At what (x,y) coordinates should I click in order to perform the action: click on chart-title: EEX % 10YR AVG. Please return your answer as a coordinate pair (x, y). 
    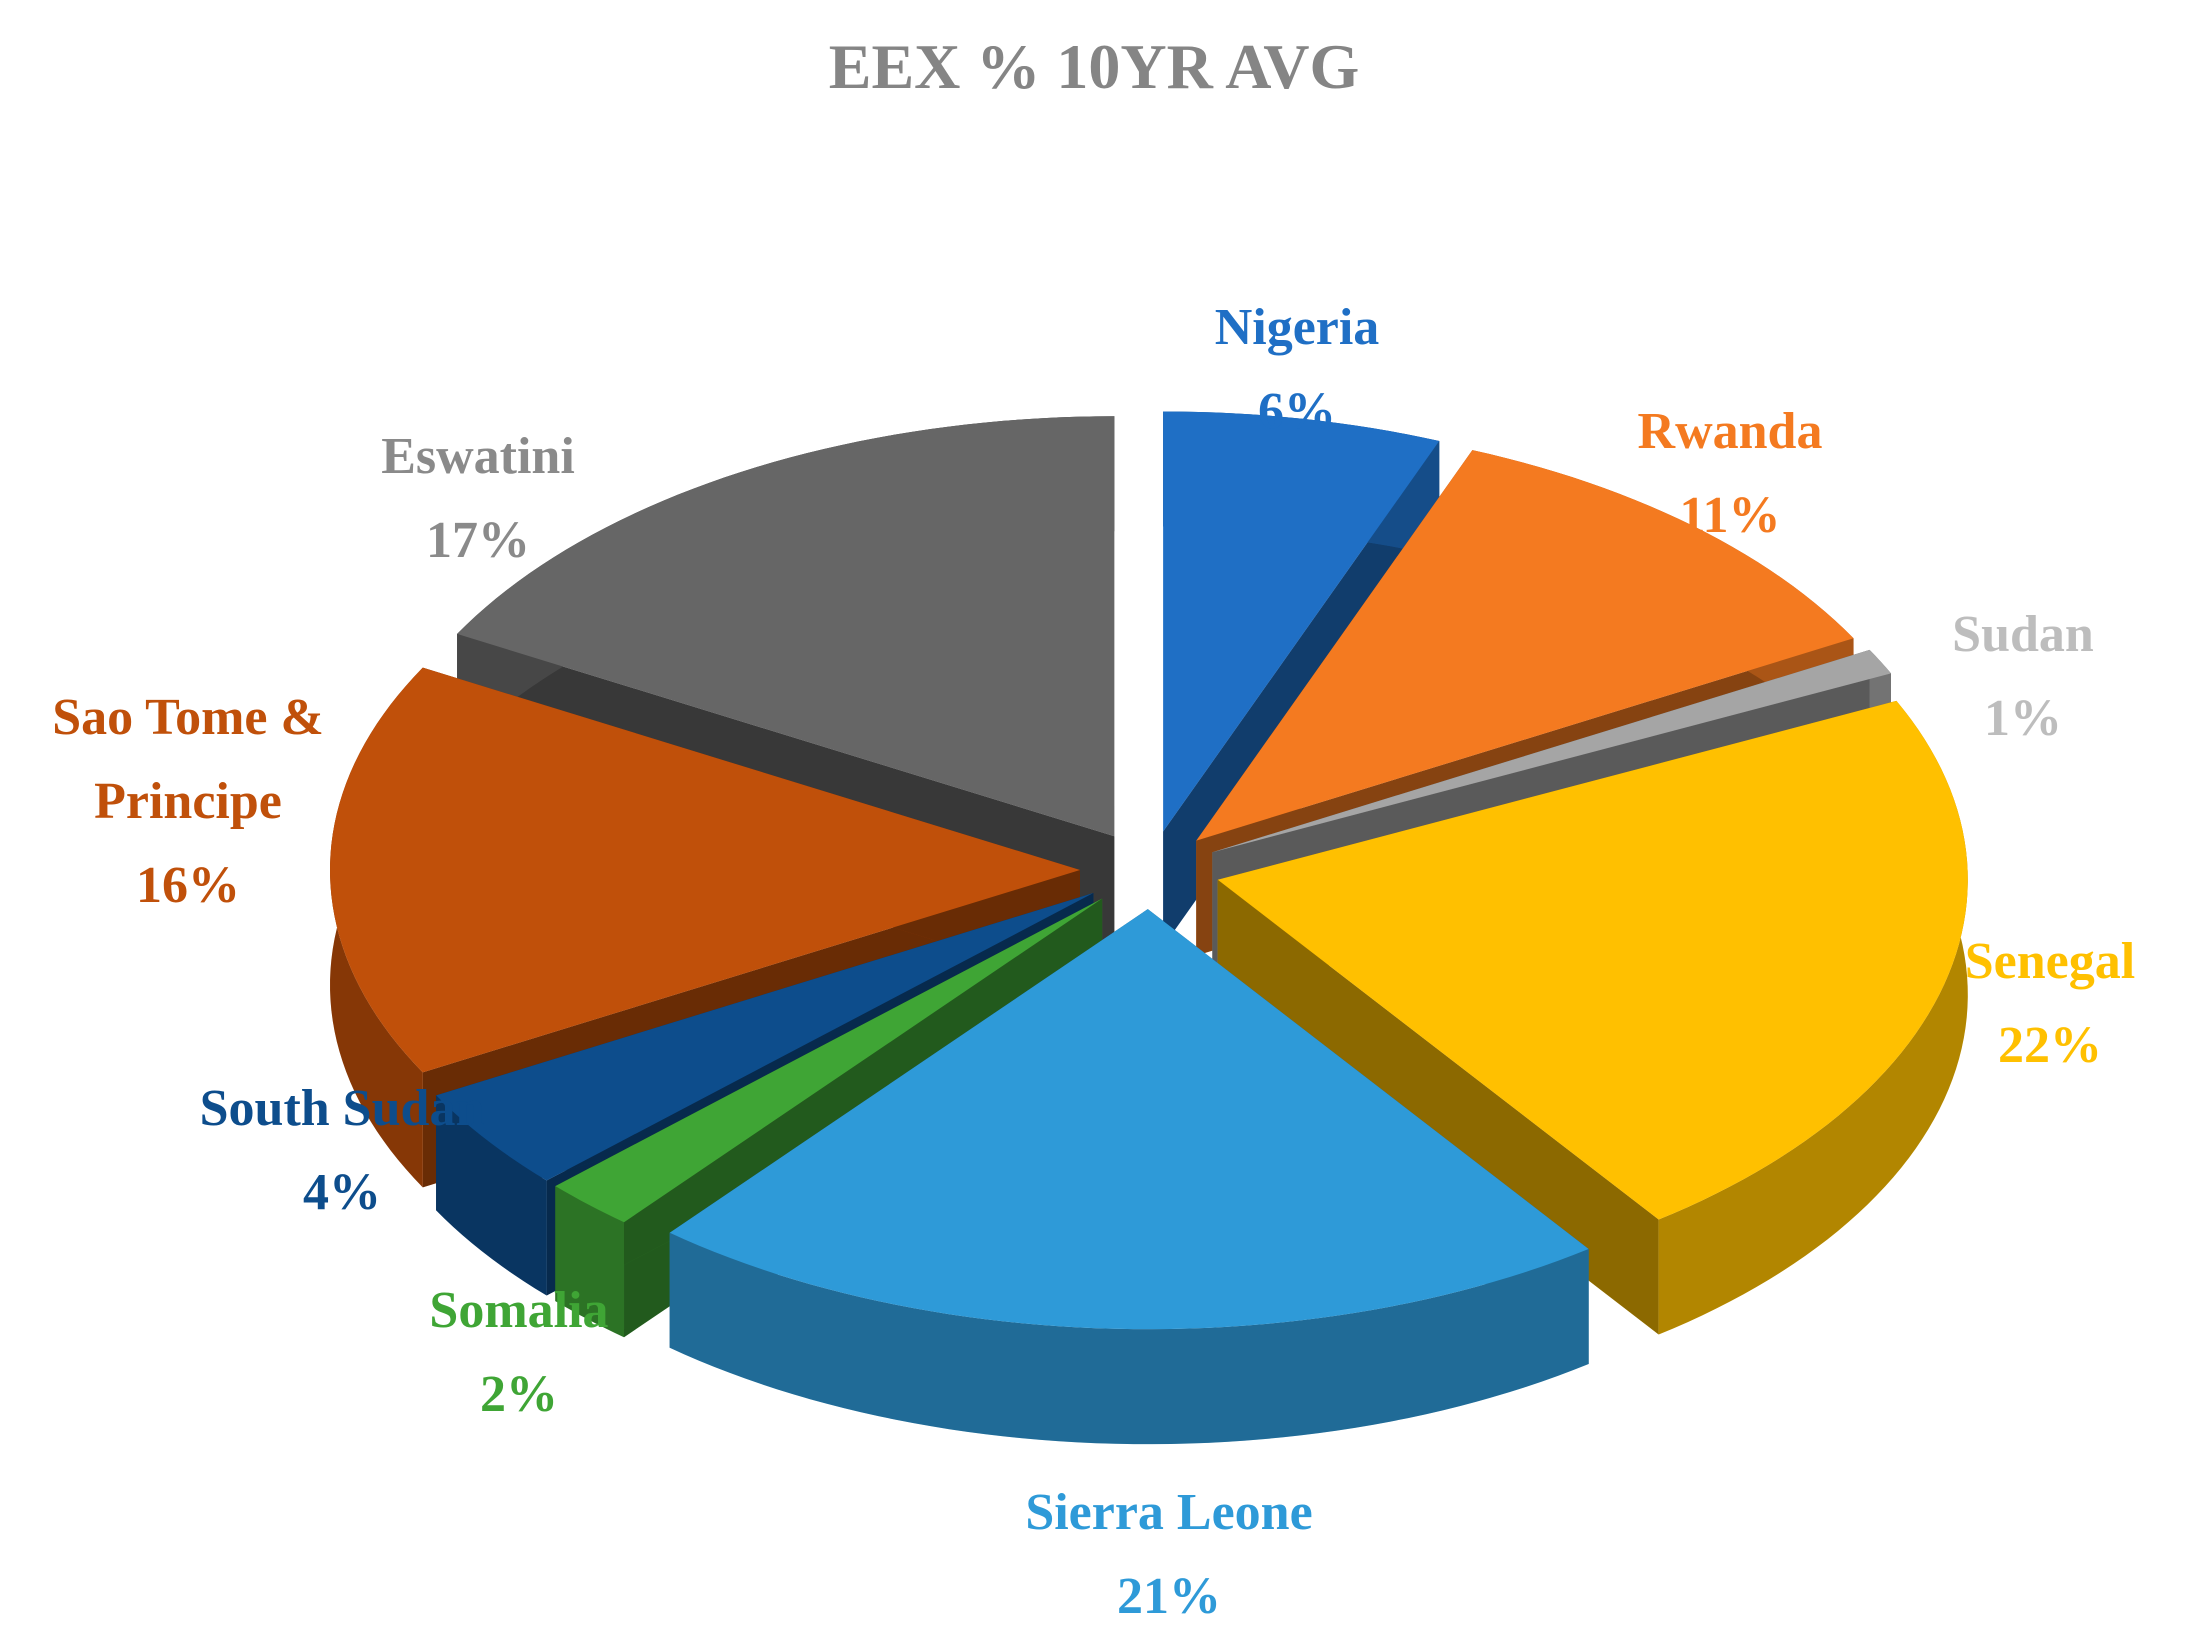
    Looking at the image, I should click on (1094, 66).